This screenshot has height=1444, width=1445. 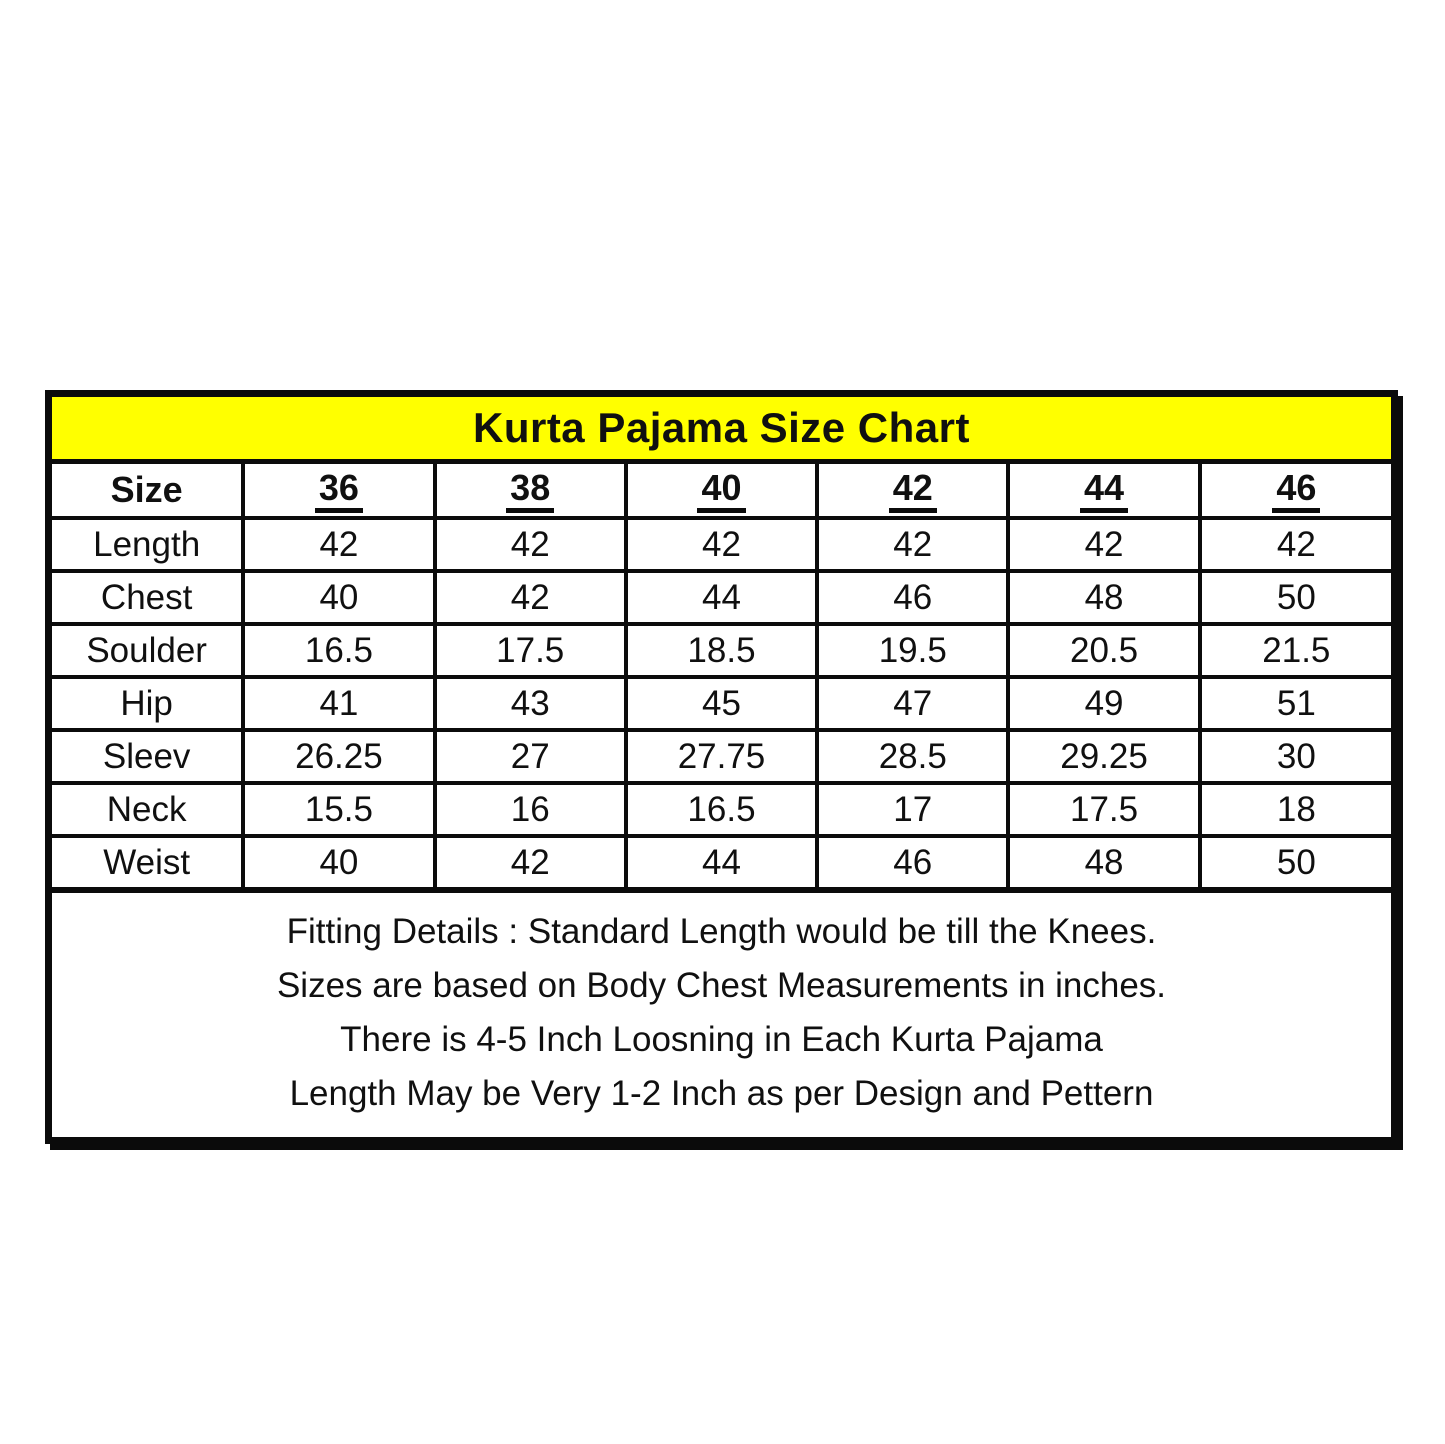 What do you see at coordinates (530, 492) in the screenshot?
I see `header-size-38: 38` at bounding box center [530, 492].